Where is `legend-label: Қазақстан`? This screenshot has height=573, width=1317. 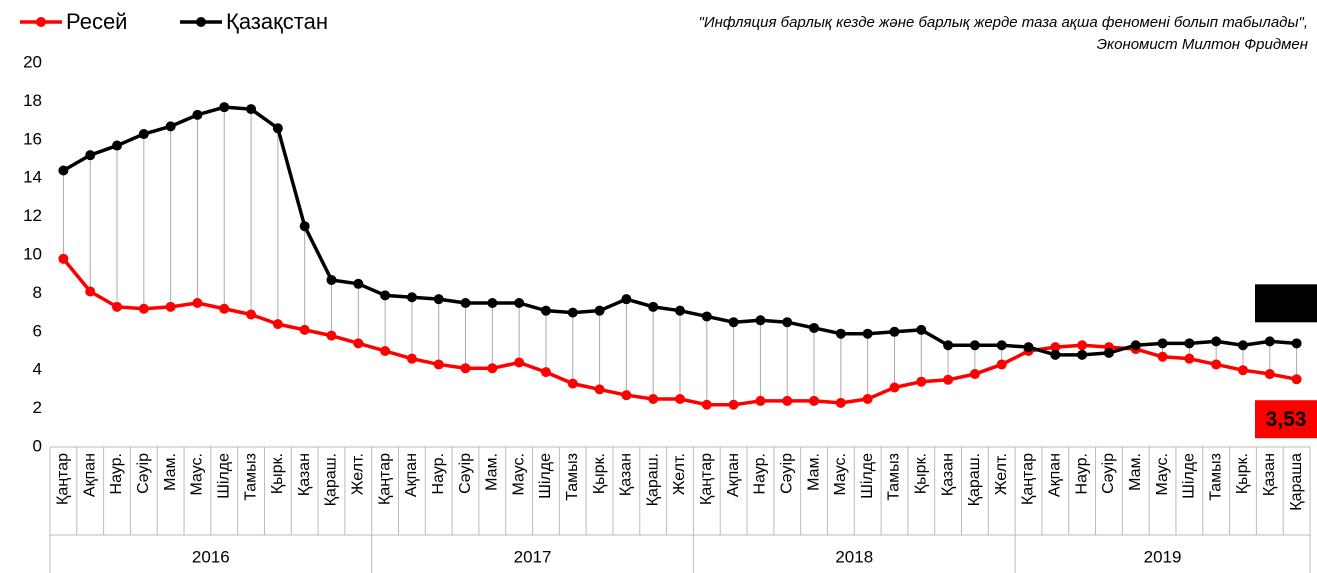 legend-label: Қазақстан is located at coordinates (277, 21).